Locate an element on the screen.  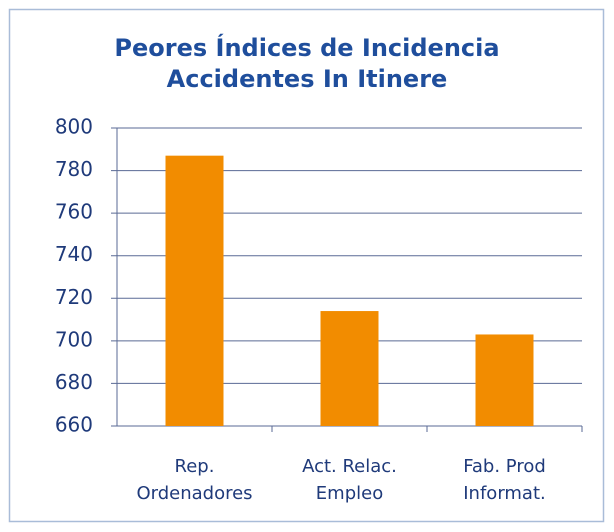
y-tick-label: 760 is located at coordinates (74, 212).